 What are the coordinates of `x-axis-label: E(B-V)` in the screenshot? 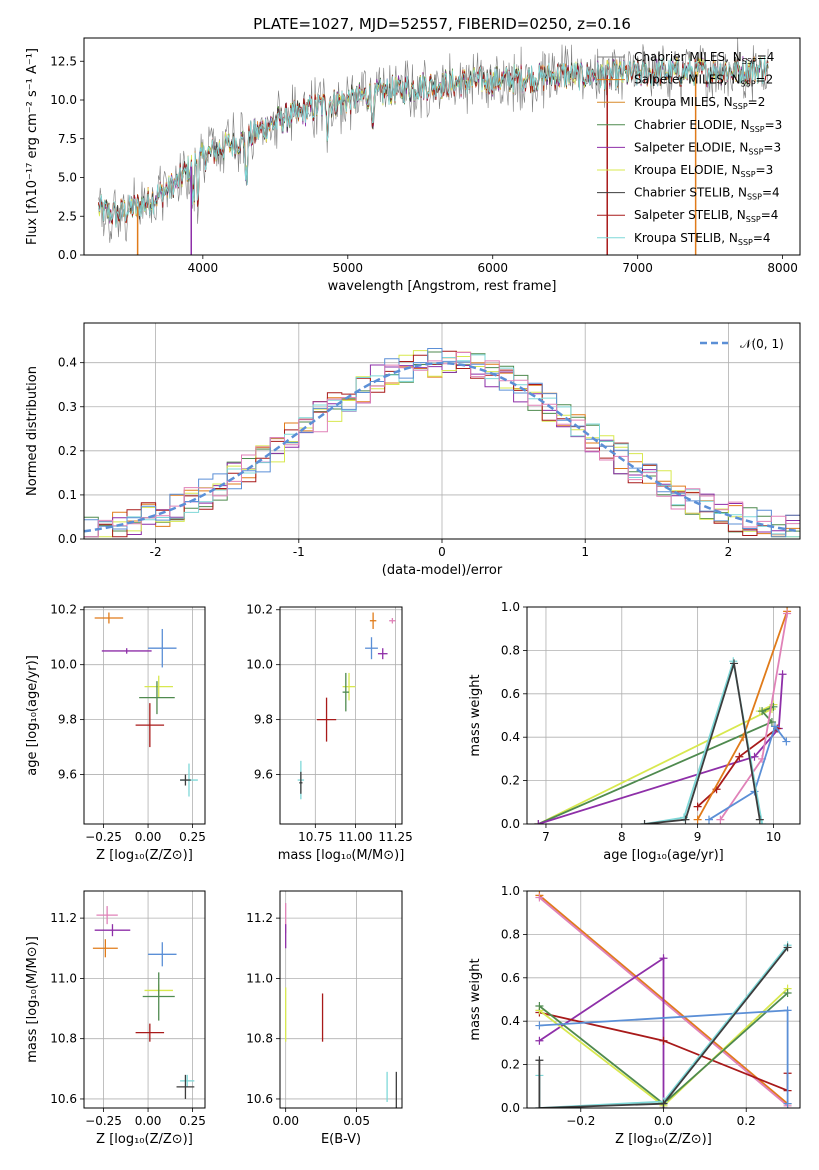 It's located at (341, 1139).